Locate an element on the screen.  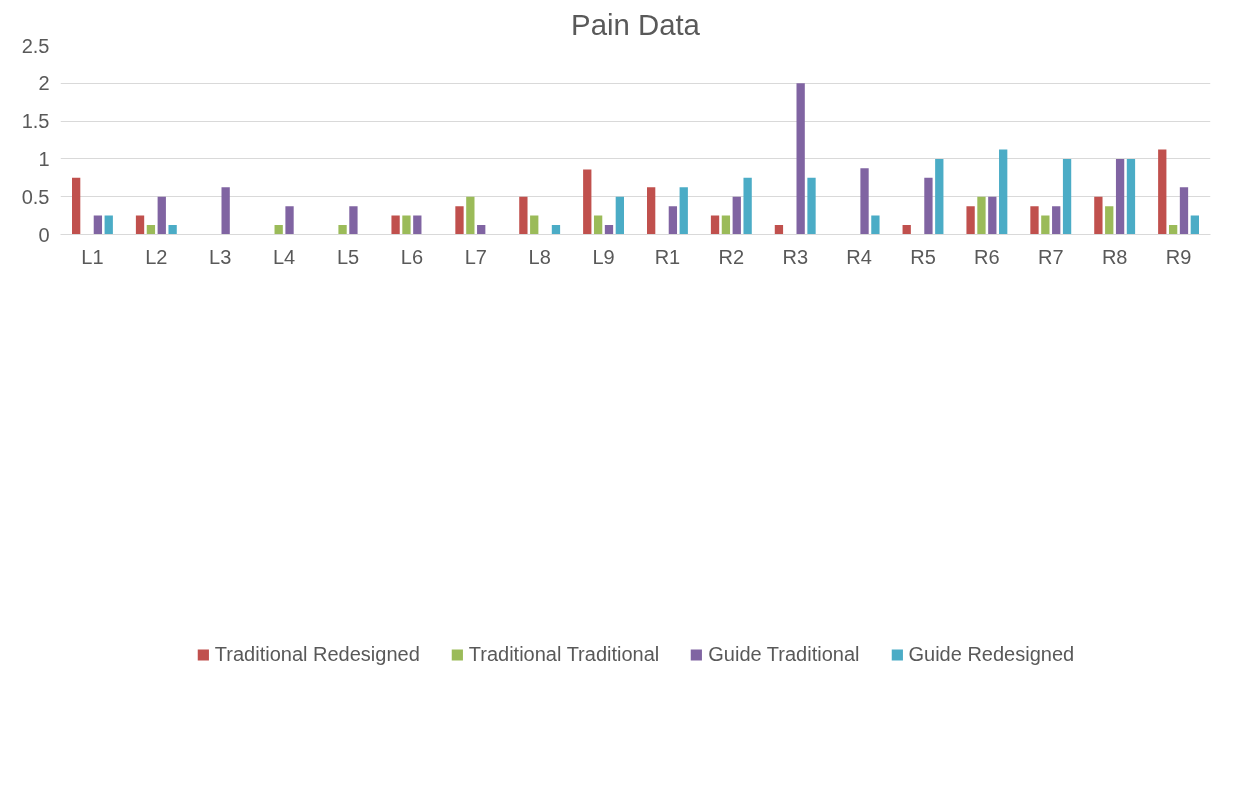
x-tick-label: L1 is located at coordinates (92, 256).